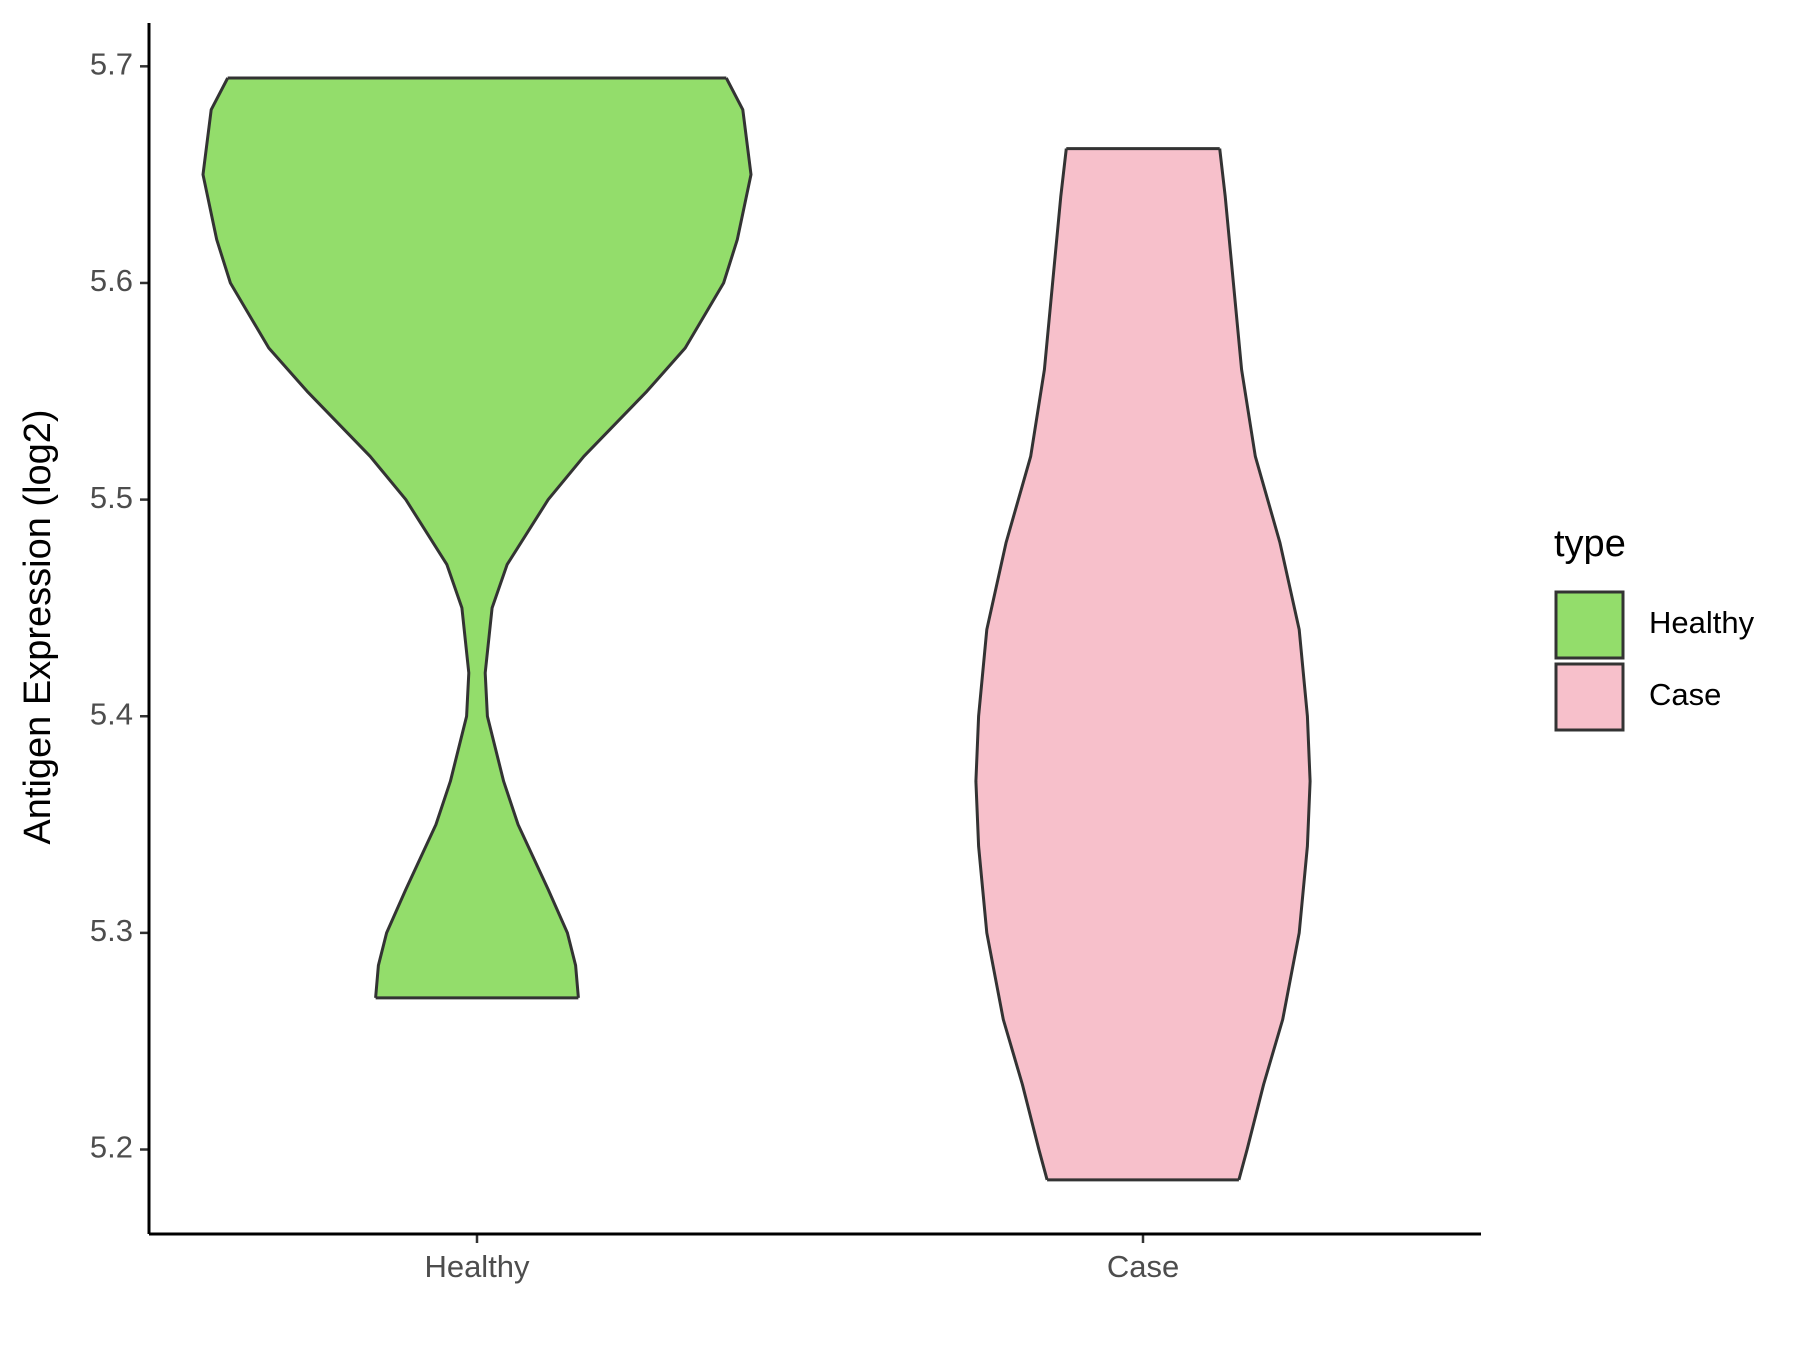  I want to click on y-tick-label: 5.6, so click(111, 280).